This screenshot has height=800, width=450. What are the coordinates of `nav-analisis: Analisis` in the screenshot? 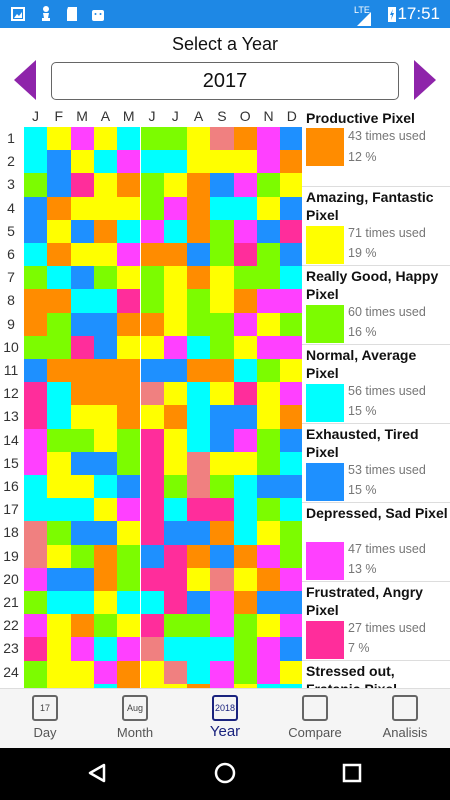 It's located at (405, 719).